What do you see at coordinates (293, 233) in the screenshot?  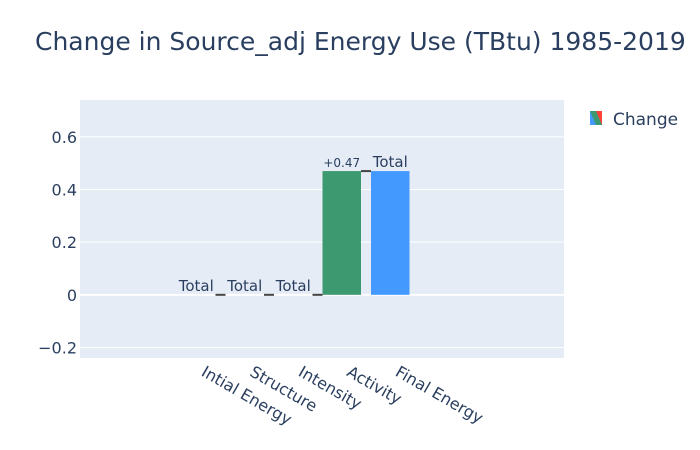 I see `connectors` at bounding box center [293, 233].